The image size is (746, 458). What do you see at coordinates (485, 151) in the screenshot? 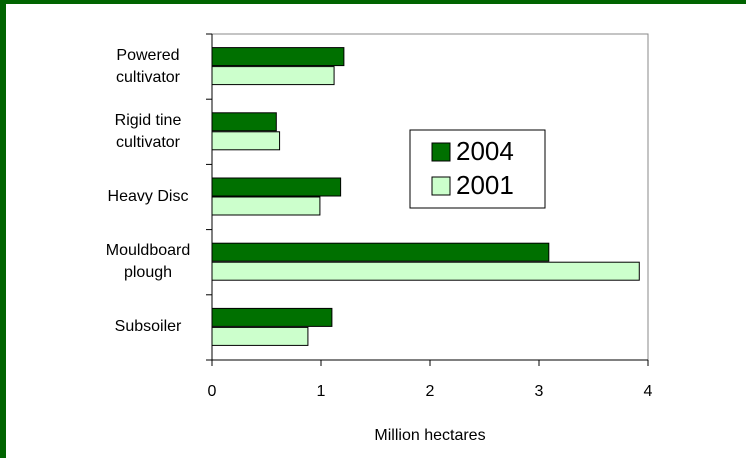
I see `legend-label: 2004` at bounding box center [485, 151].